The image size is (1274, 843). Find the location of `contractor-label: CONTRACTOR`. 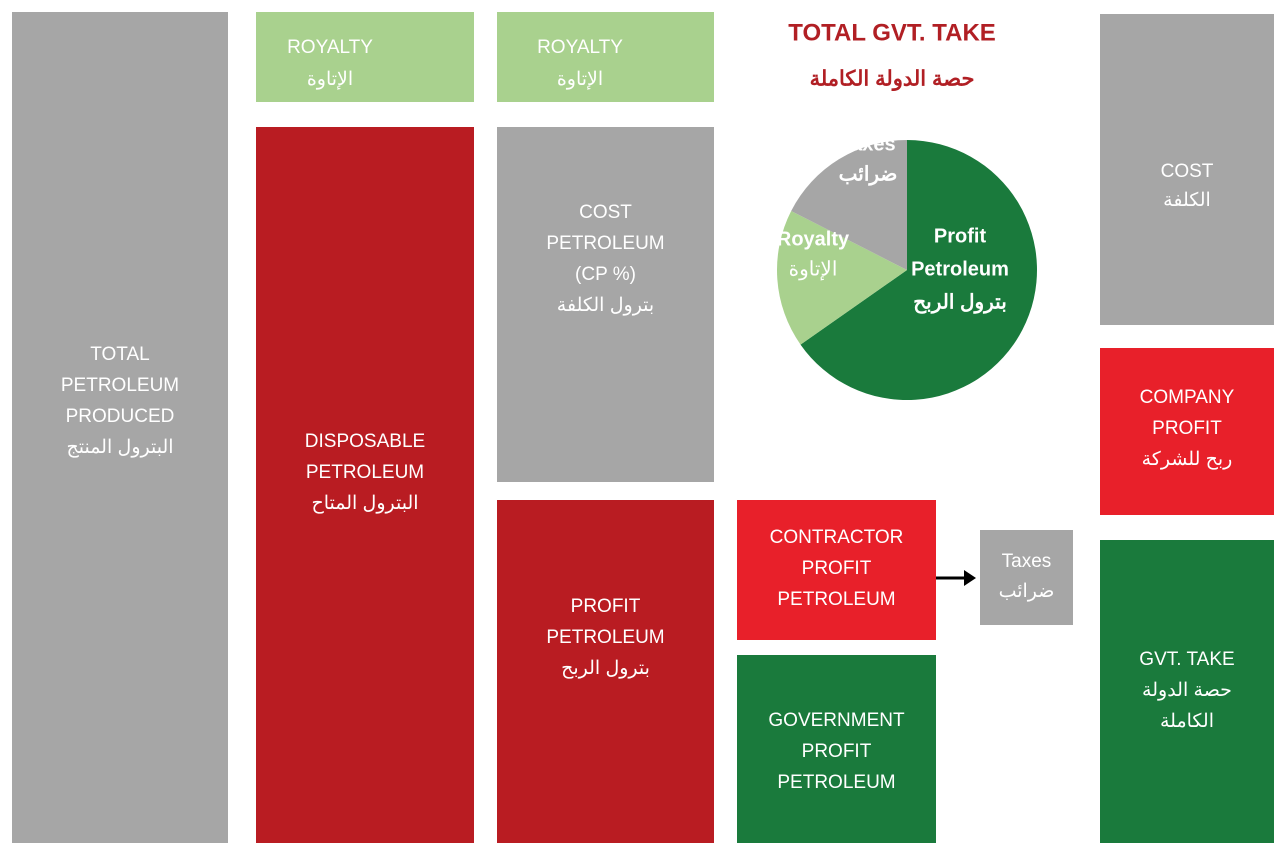

contractor-label: CONTRACTOR is located at coordinates (837, 537).